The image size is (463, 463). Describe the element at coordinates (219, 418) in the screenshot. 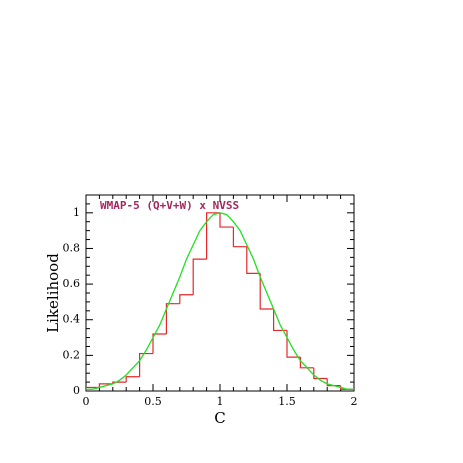

I see `x-axis-label: C` at that location.